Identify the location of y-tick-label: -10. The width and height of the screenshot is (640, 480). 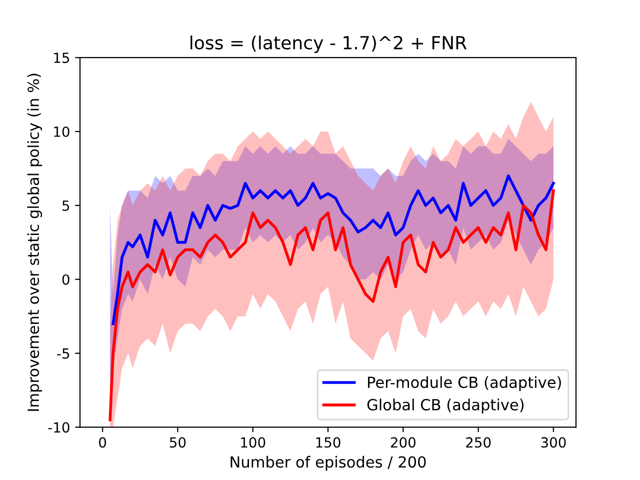
(59, 427).